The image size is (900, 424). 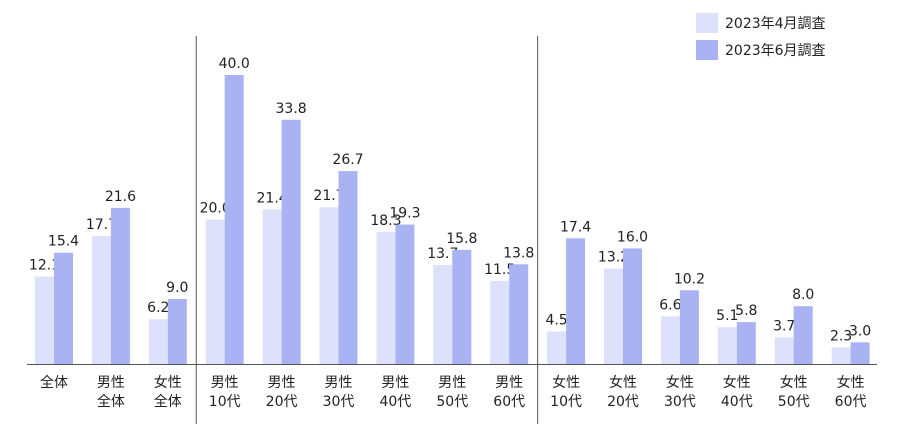 What do you see at coordinates (746, 311) in the screenshot?
I see `value-label-s1-12: 5.8` at bounding box center [746, 311].